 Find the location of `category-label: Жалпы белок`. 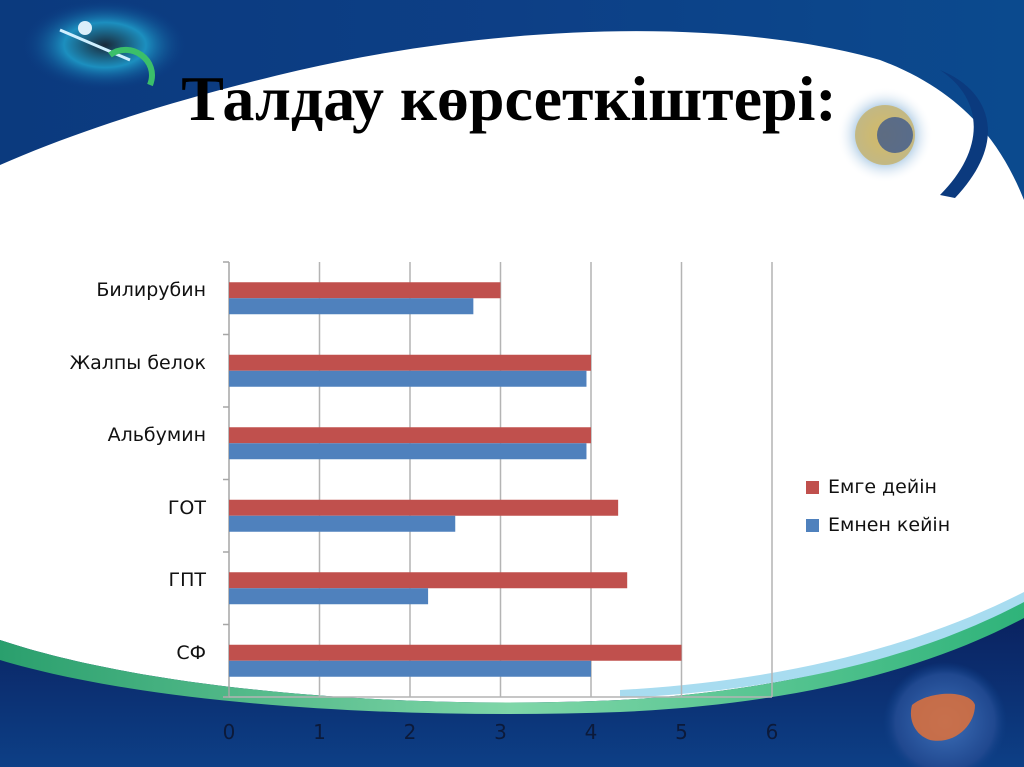

category-label: Жалпы белок is located at coordinates (137, 362).